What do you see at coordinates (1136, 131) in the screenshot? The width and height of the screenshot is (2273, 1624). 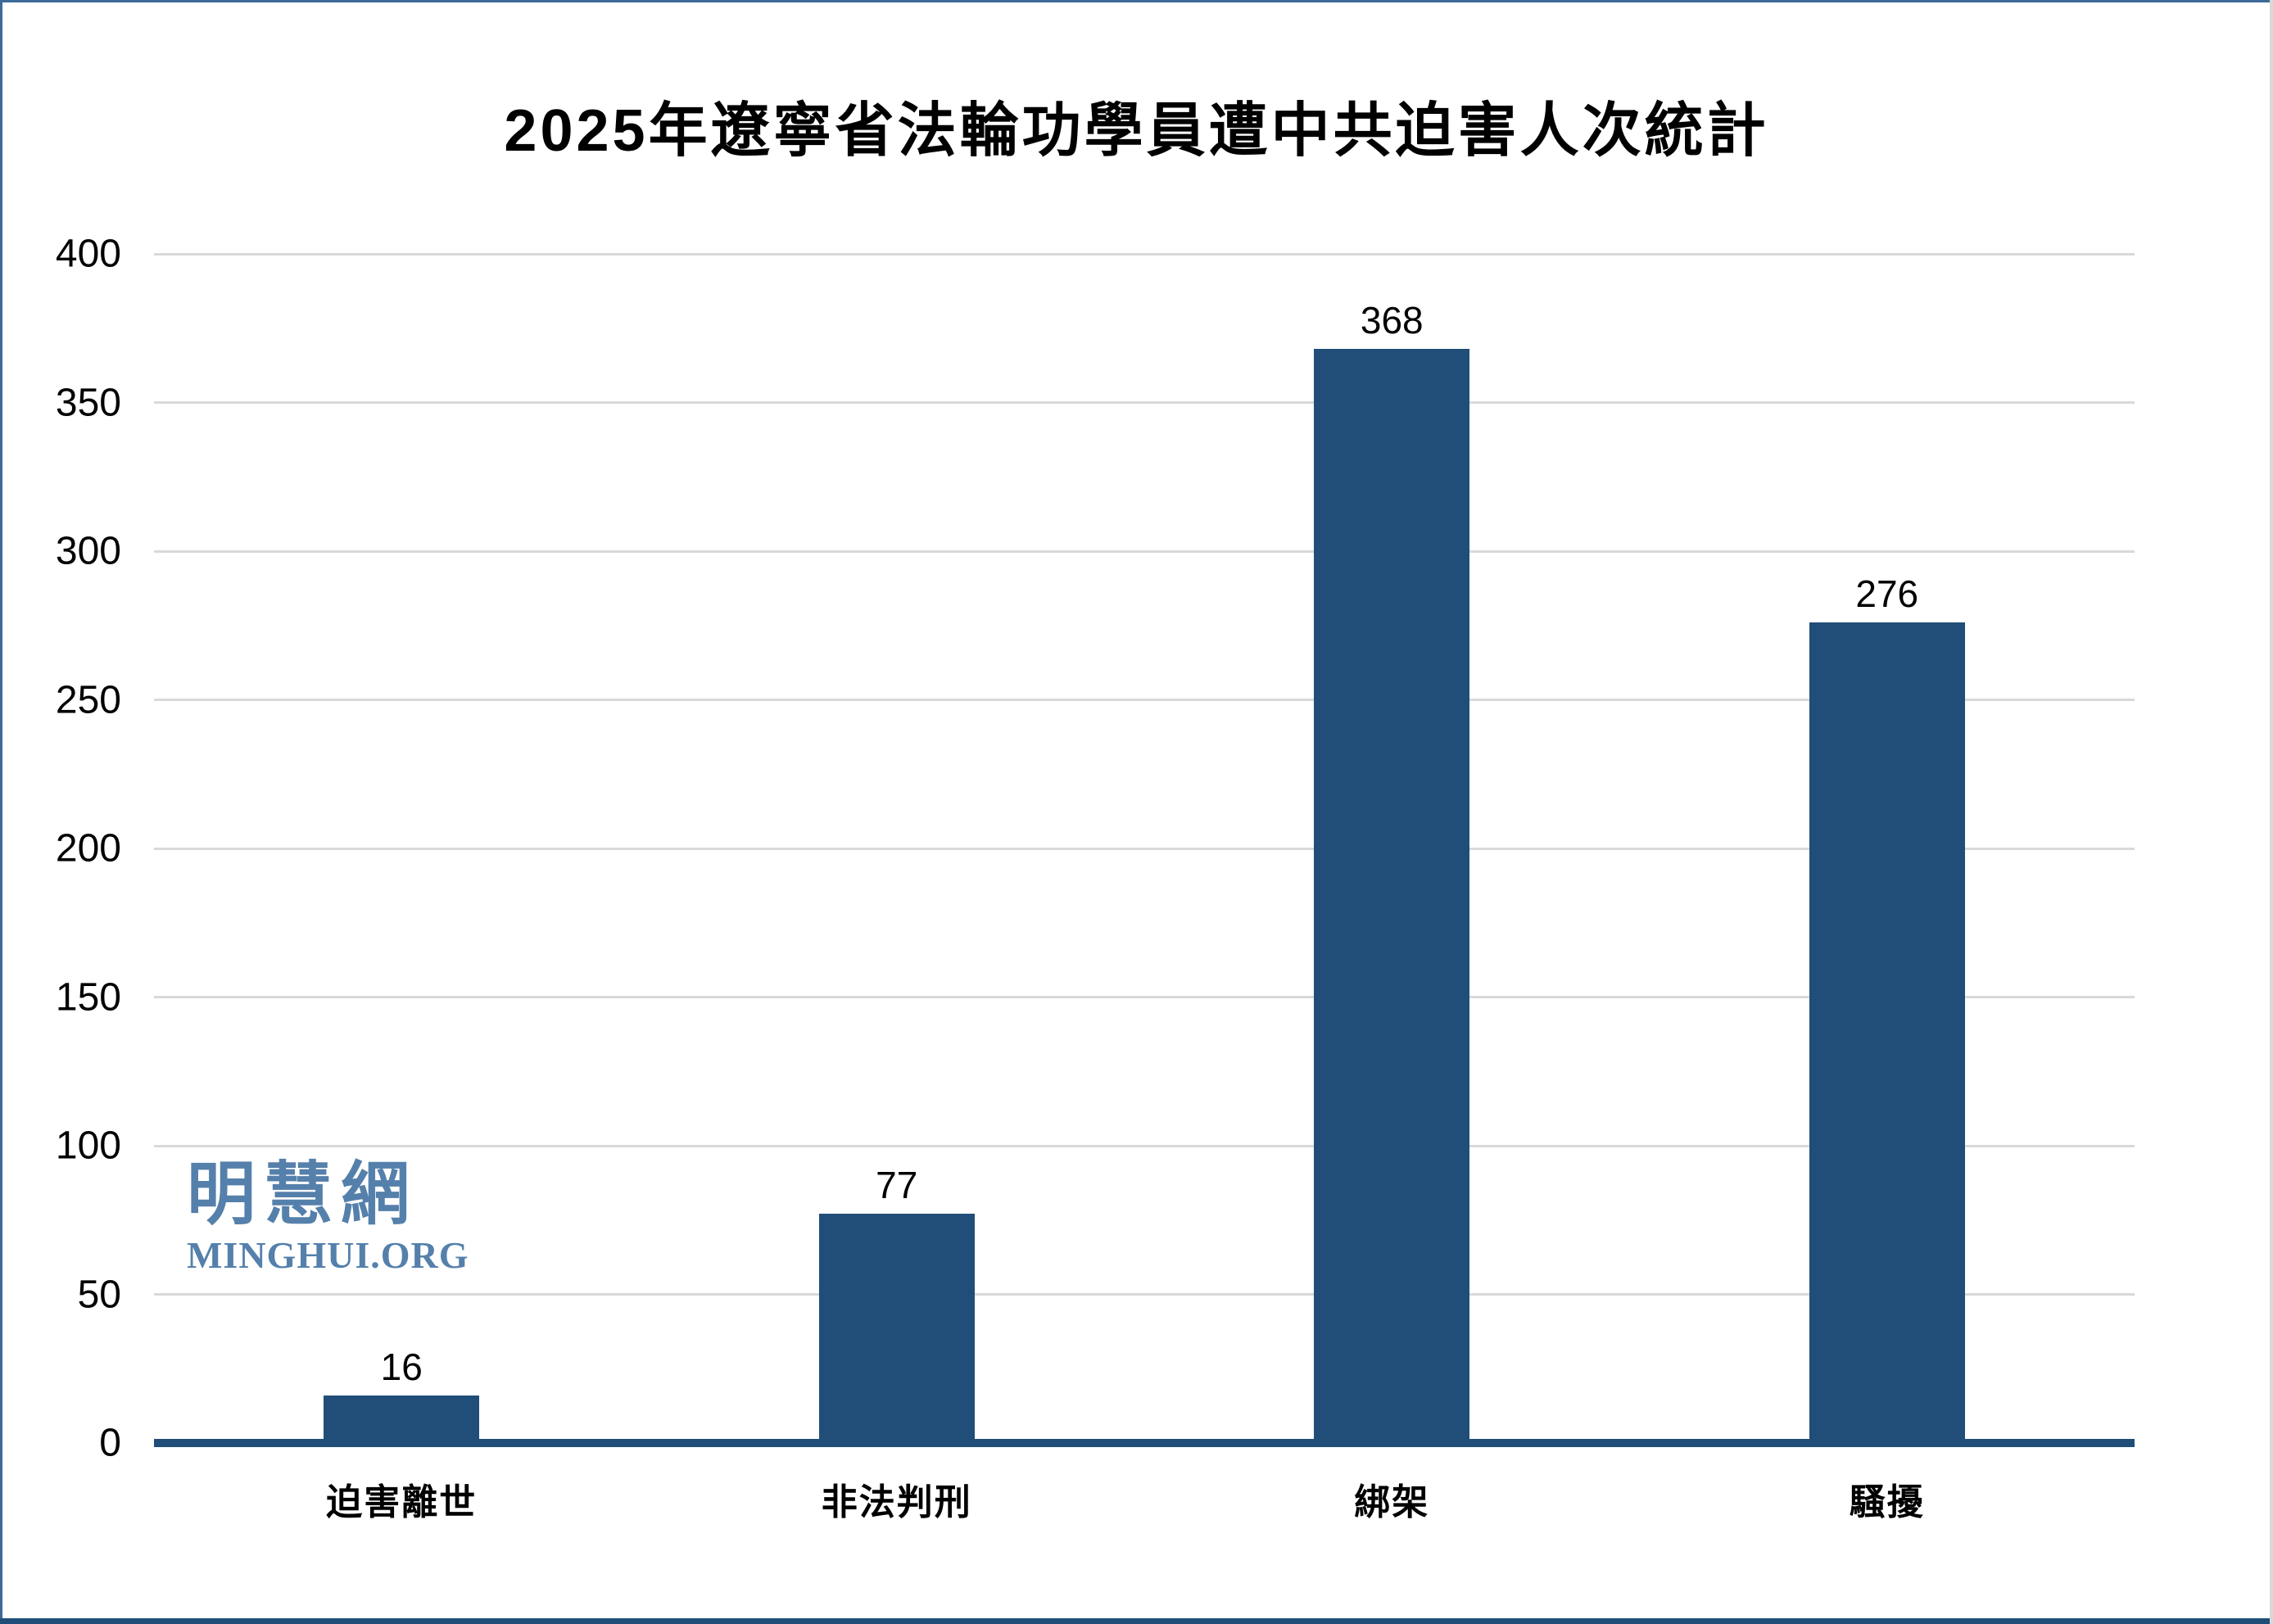 I see `chart-title: 2025年遼寧省法輪功學員遭中共迫害人次統計` at bounding box center [1136, 131].